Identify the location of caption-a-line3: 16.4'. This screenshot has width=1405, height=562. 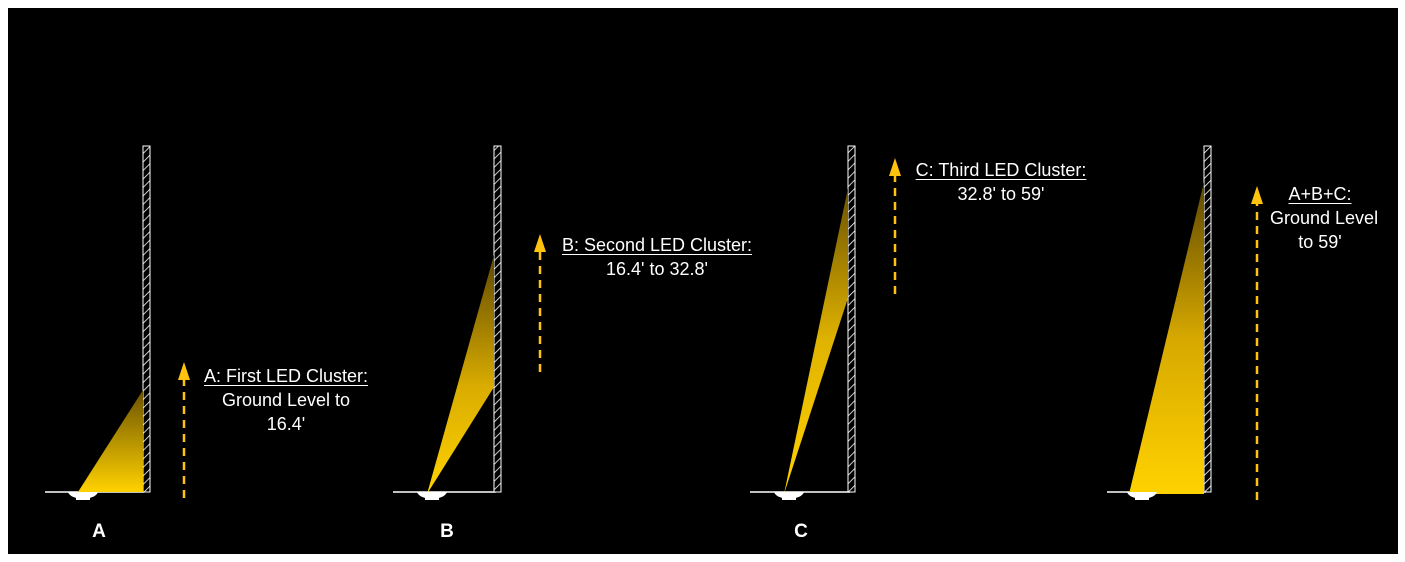
(286, 424).